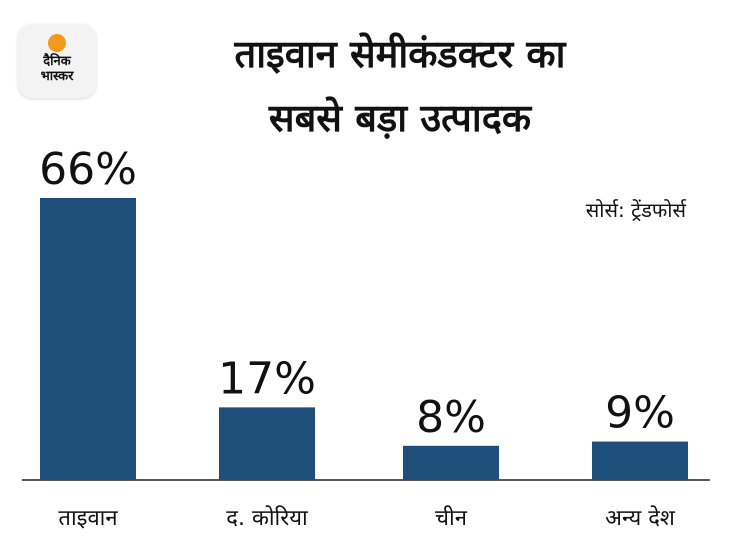 The height and width of the screenshot is (554, 730). I want to click on category-label-3: अन्य देश, so click(640, 518).